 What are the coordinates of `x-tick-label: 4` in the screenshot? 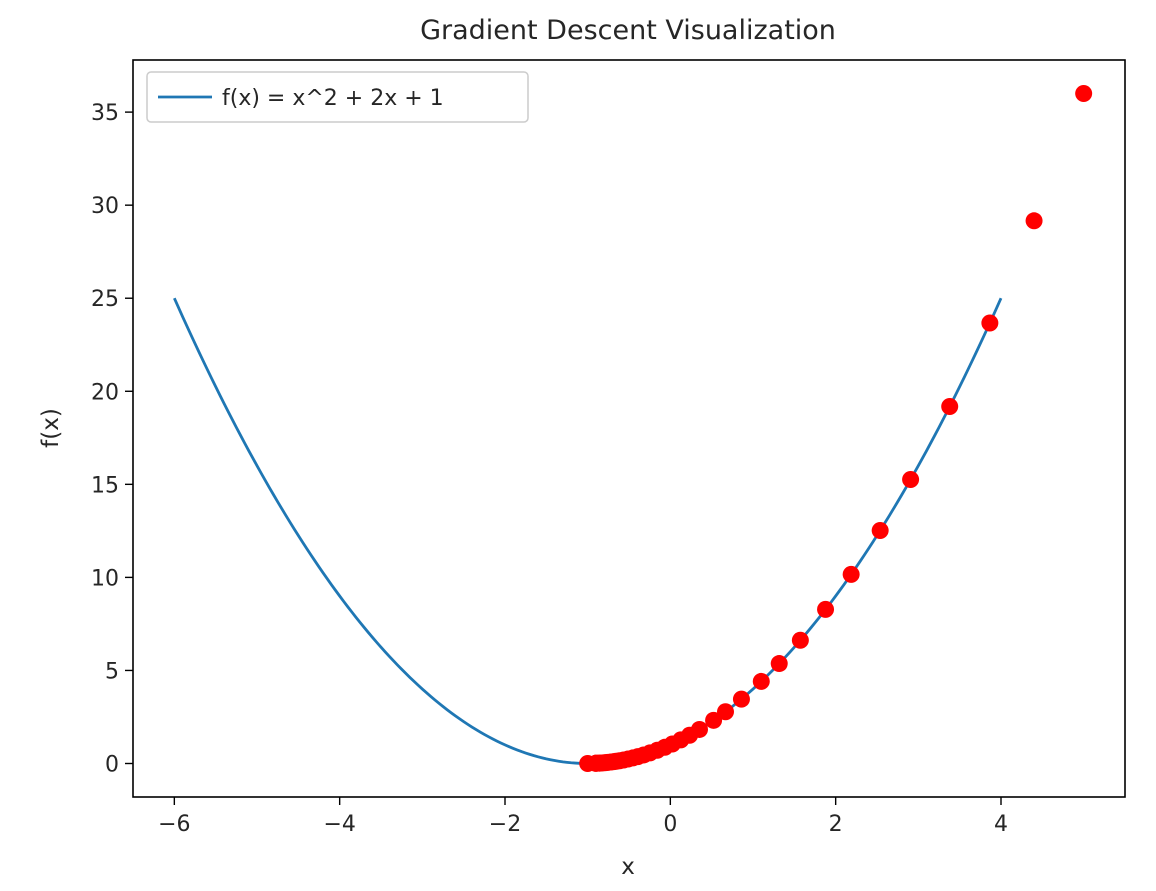 It's located at (1001, 824).